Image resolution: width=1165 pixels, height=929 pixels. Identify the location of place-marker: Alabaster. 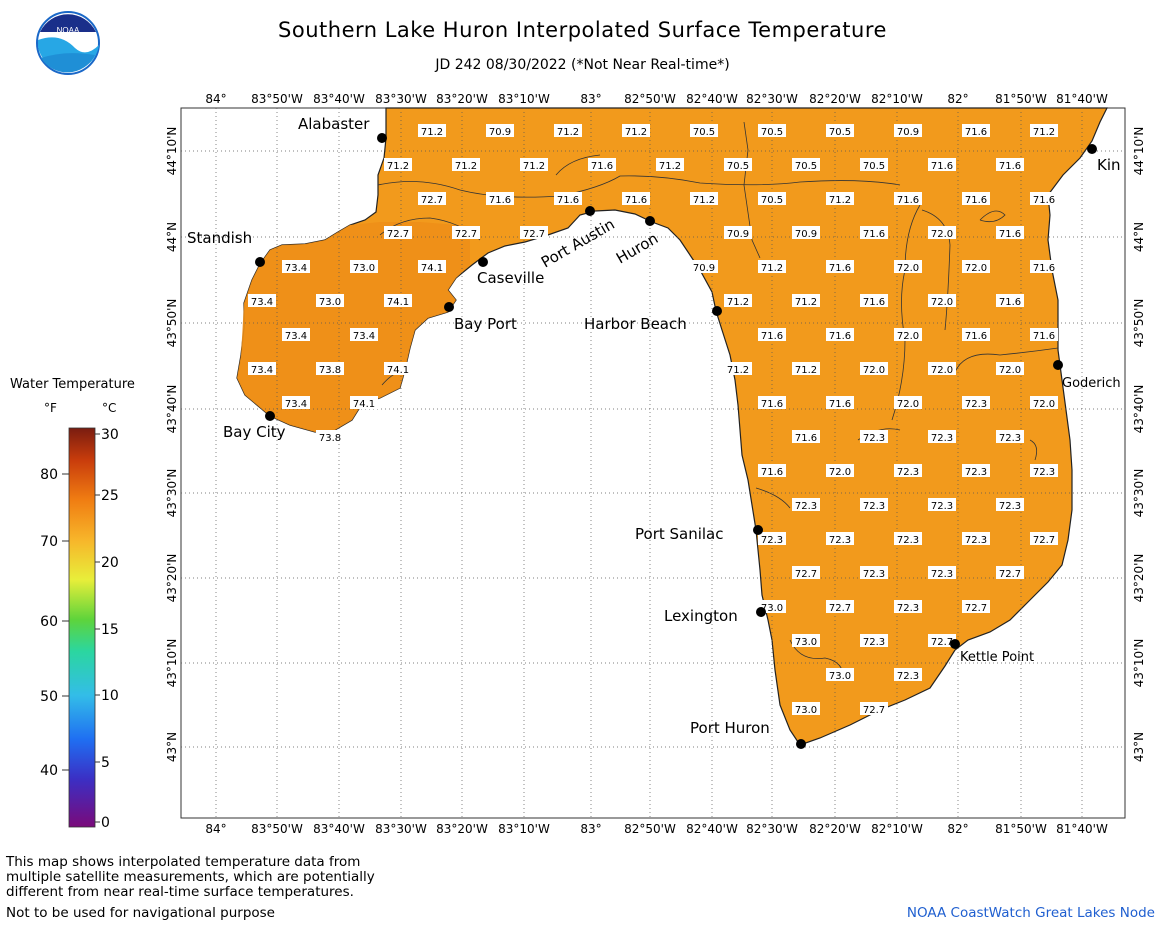
(342, 129).